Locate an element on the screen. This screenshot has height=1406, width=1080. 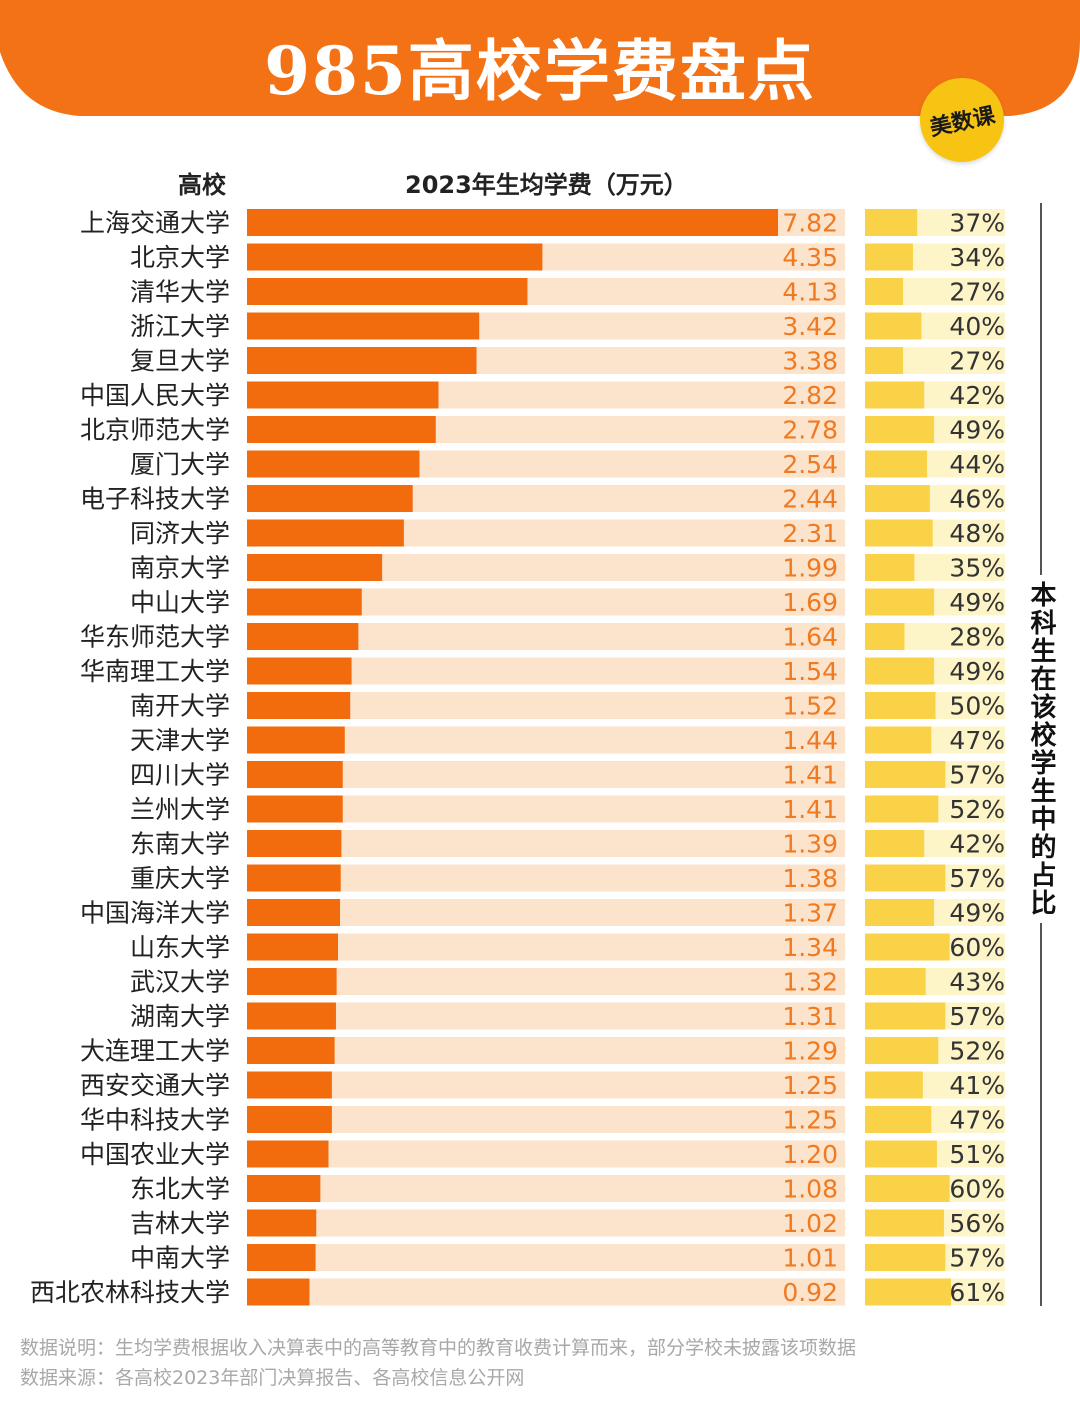
fee-value-label: 1.41 is located at coordinates (810, 775).